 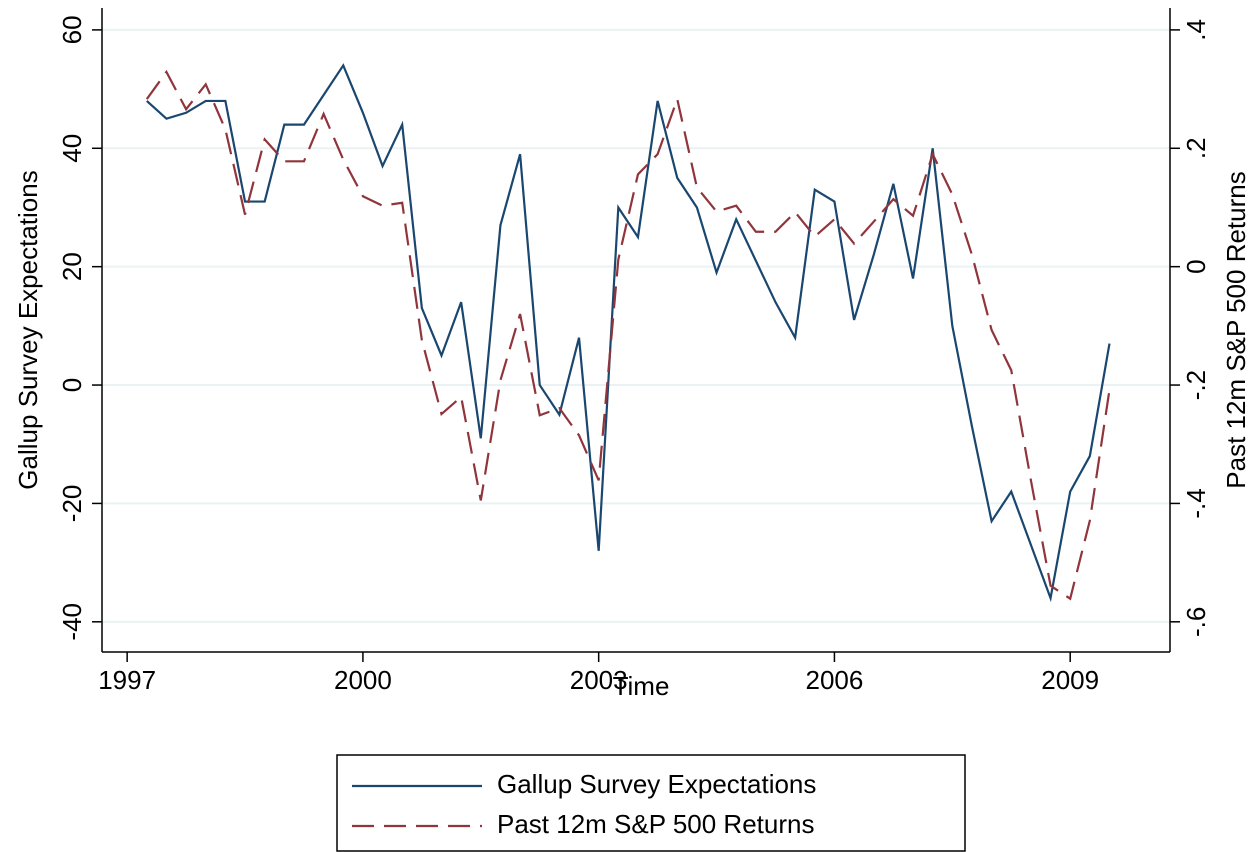 What do you see at coordinates (72, 622) in the screenshot?
I see `y-tick-label: -40` at bounding box center [72, 622].